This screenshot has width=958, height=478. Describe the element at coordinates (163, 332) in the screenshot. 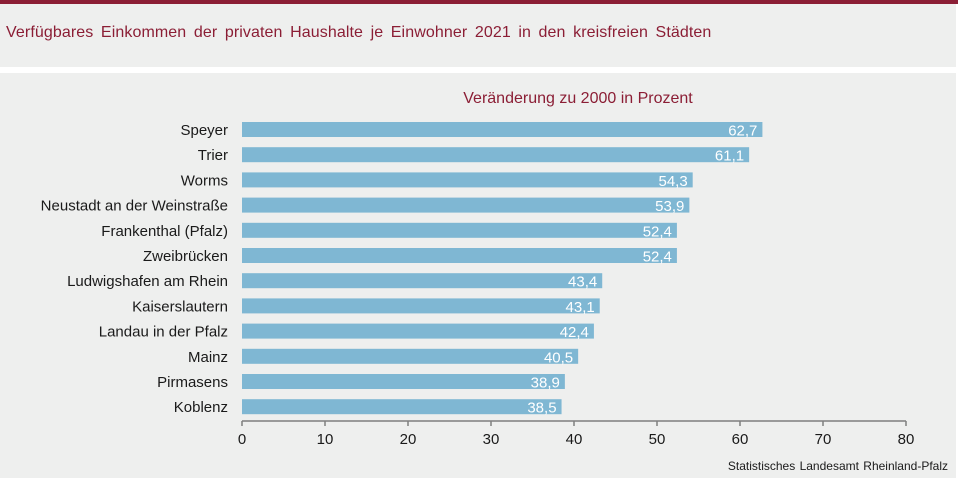

I see `category-label: Landau in der Pfalz` at that location.